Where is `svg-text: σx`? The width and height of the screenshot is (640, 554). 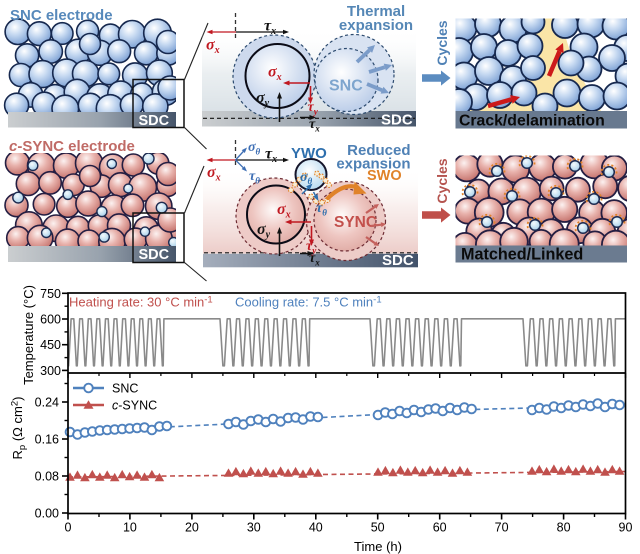
svg-text: σx is located at coordinates (214, 174).